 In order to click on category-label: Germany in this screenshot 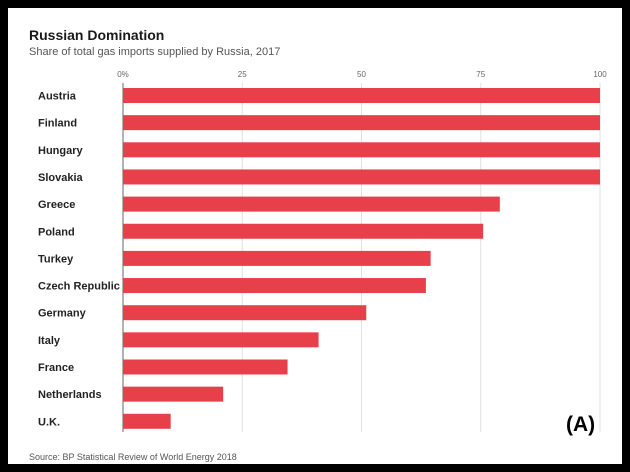, I will do `click(62, 314)`.